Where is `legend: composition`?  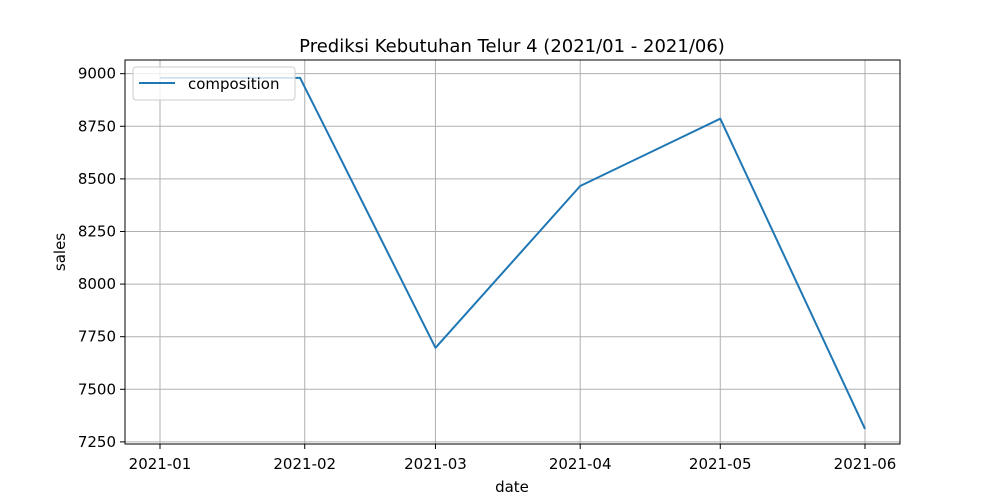
legend: composition is located at coordinates (214, 83).